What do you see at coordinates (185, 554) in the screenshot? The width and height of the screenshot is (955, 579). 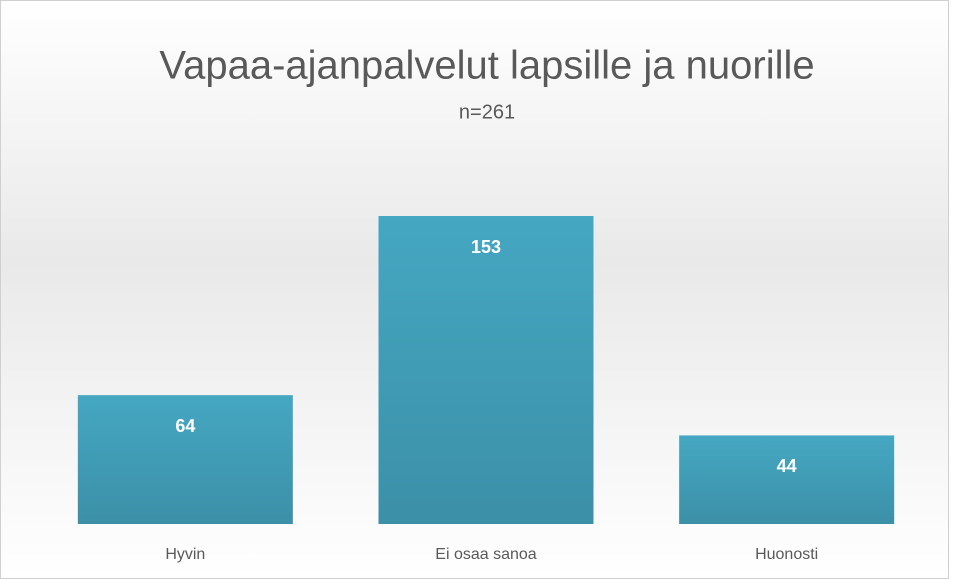 I see `x-tick-label: Hyvin` at bounding box center [185, 554].